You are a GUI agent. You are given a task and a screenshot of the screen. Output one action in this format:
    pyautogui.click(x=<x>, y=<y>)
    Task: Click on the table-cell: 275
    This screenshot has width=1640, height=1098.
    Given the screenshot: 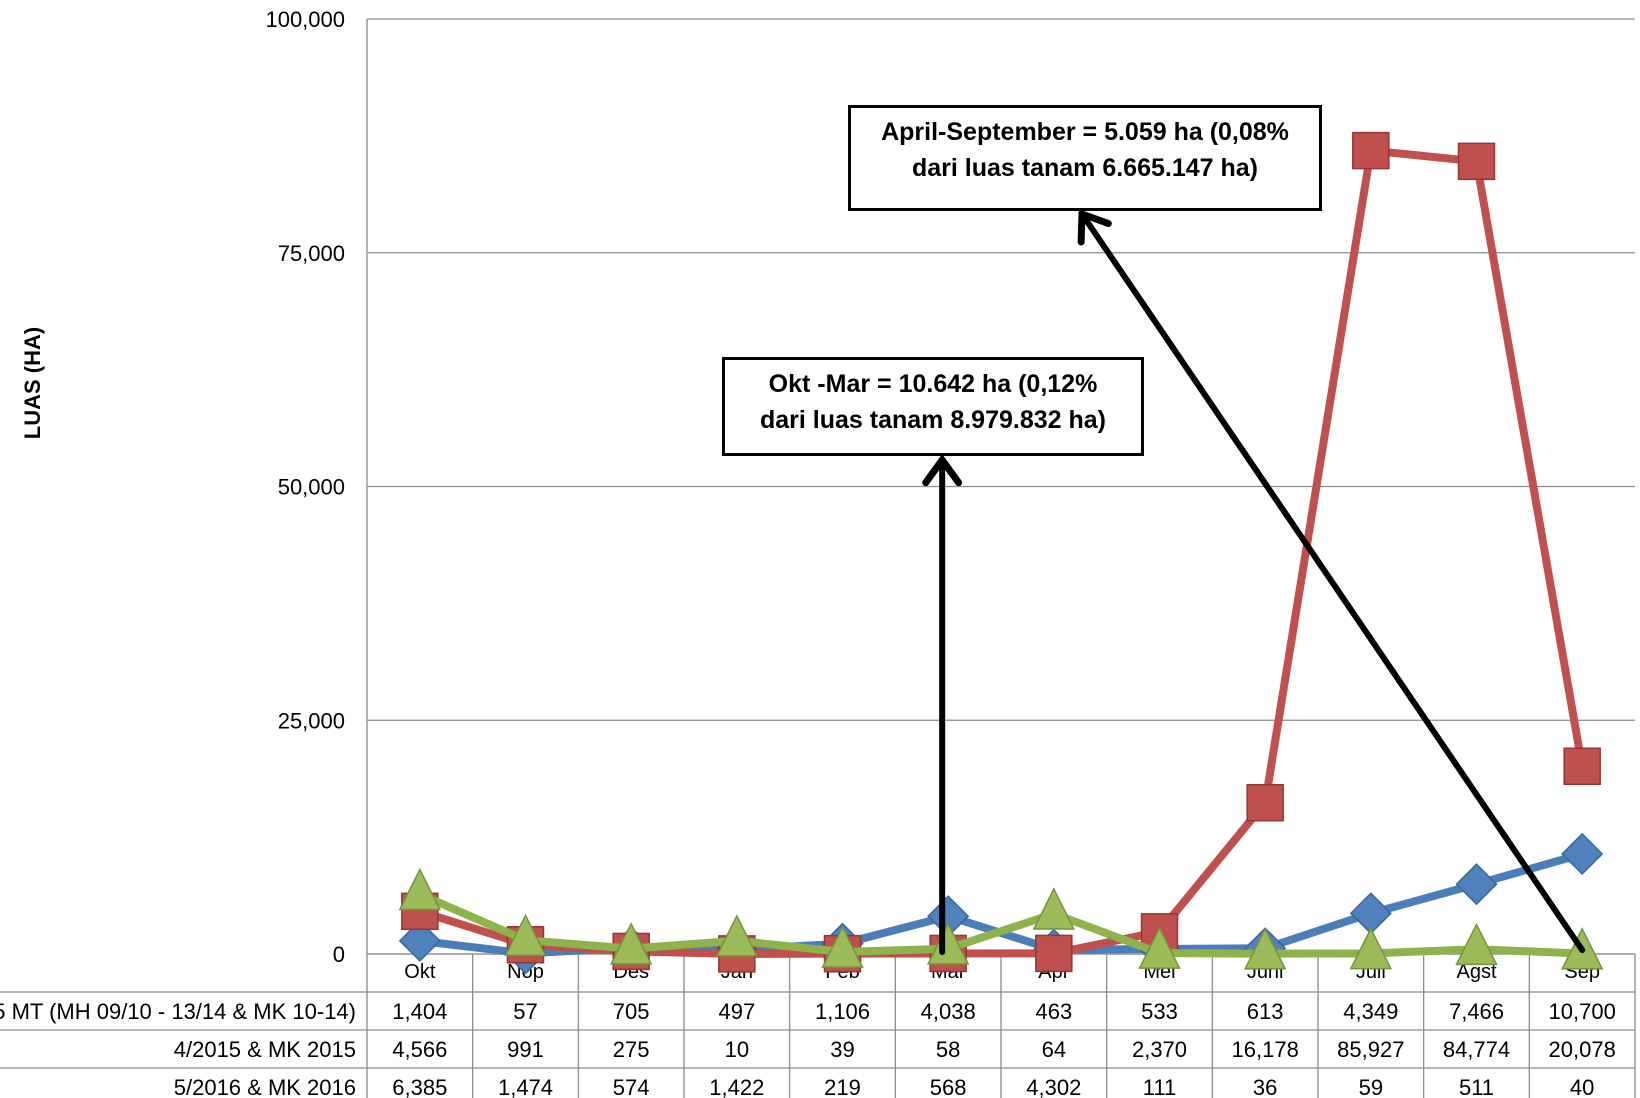 What is the action you would take?
    pyautogui.click(x=631, y=1049)
    